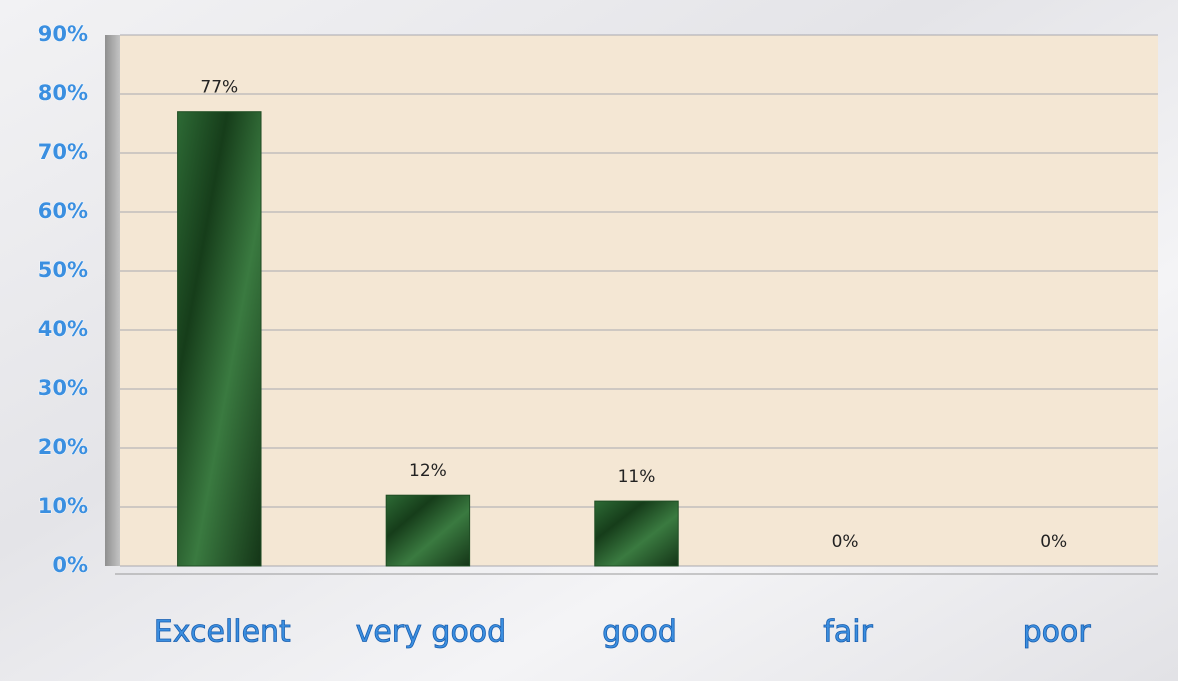 The width and height of the screenshot is (1178, 681). Describe the element at coordinates (222, 632) in the screenshot. I see `x-tick-label: Excellent` at that location.